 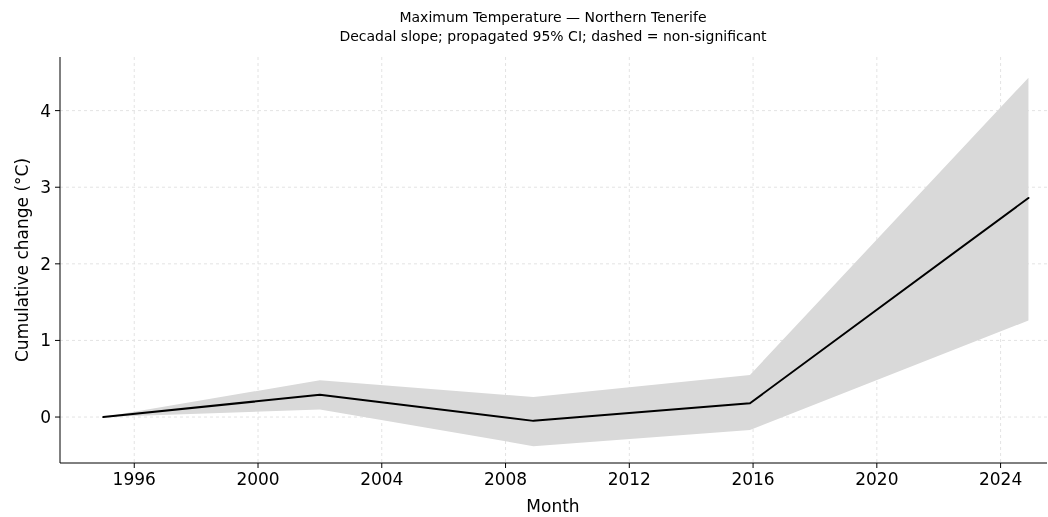 What do you see at coordinates (45, 110) in the screenshot?
I see `y-tick-label: 4` at bounding box center [45, 110].